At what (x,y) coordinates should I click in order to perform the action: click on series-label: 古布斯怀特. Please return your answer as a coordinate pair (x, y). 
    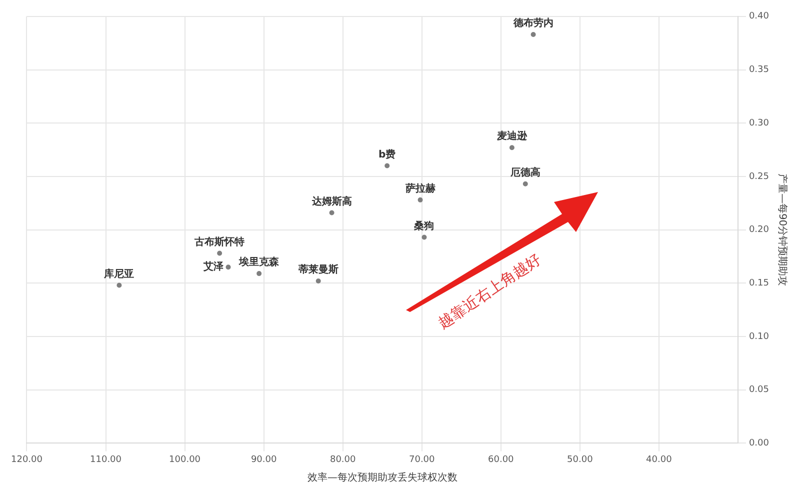
    Looking at the image, I should click on (219, 242).